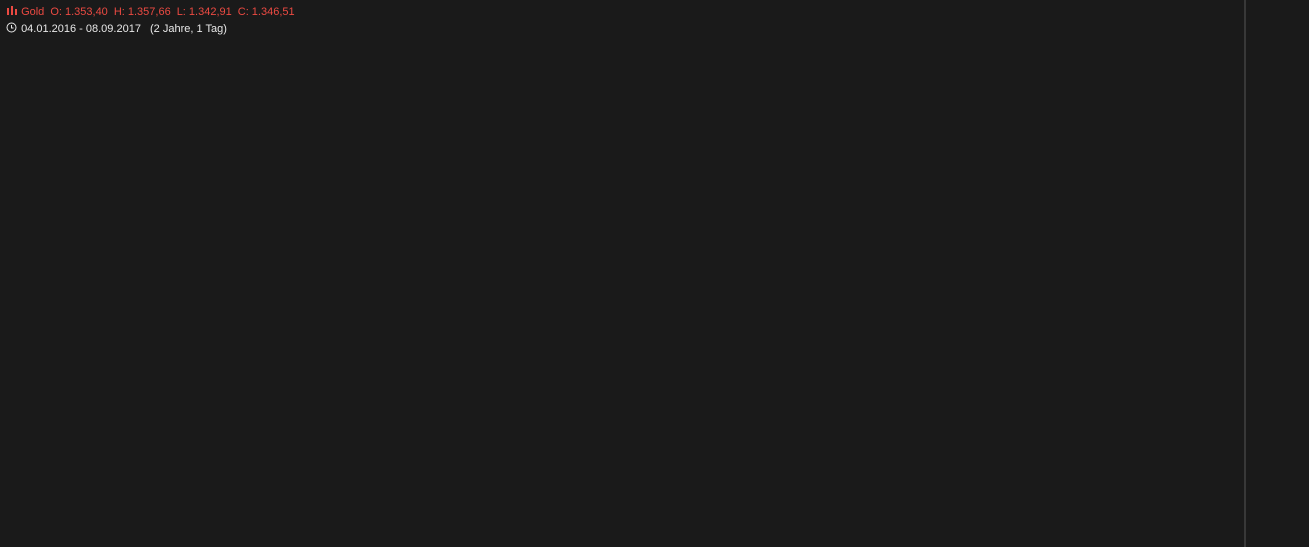 The image size is (1309, 547). Describe the element at coordinates (33, 12) in the screenshot. I see `symbol: Gold` at that location.